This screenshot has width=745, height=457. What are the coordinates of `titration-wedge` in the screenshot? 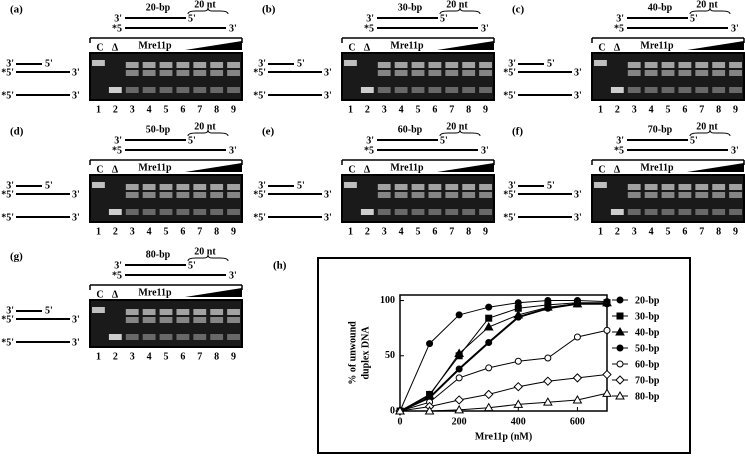 It's located at (213, 167).